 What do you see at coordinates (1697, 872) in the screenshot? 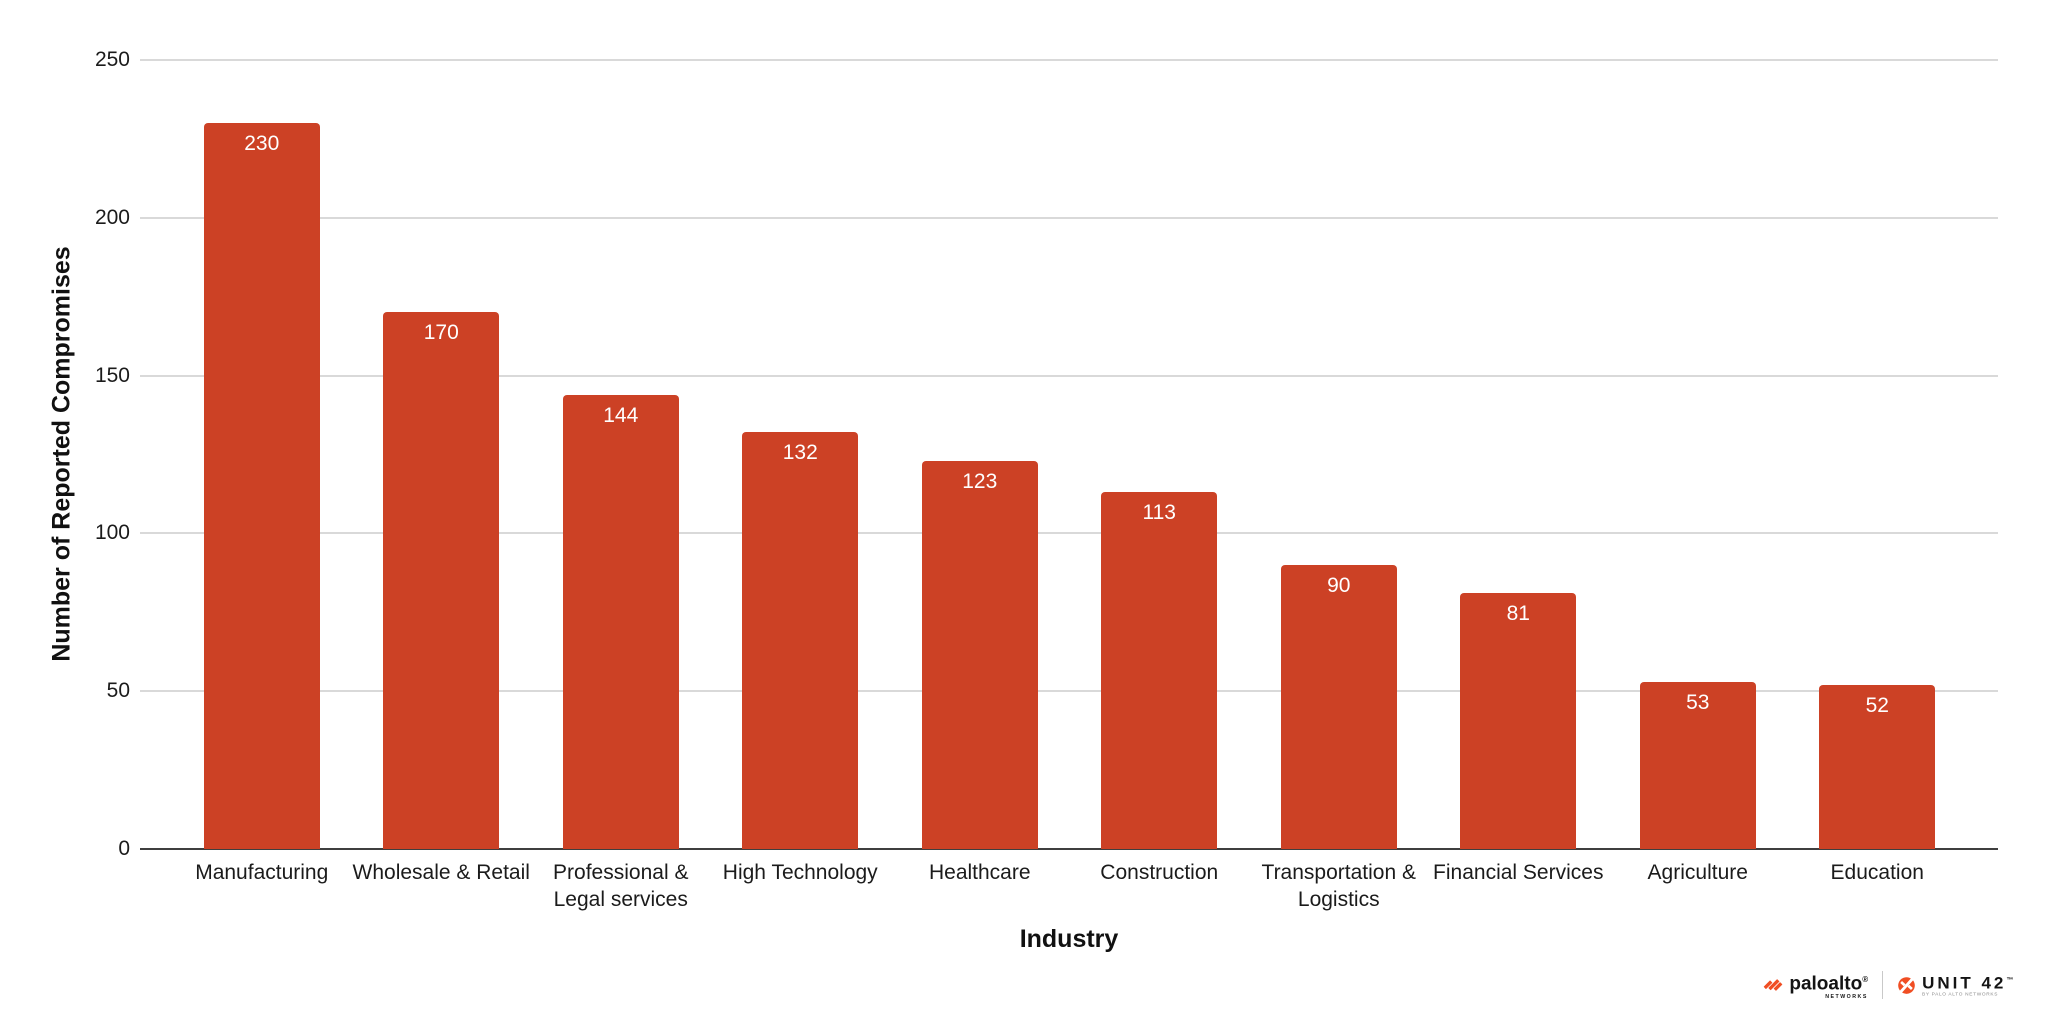
I see `x-tick-label: Agriculture` at bounding box center [1697, 872].